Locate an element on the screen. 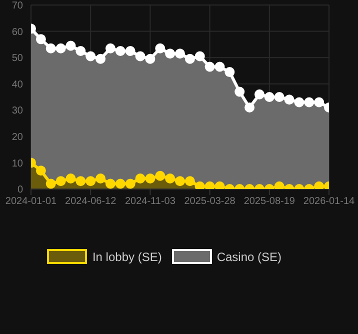  y-tick-label: 40 is located at coordinates (18, 84).